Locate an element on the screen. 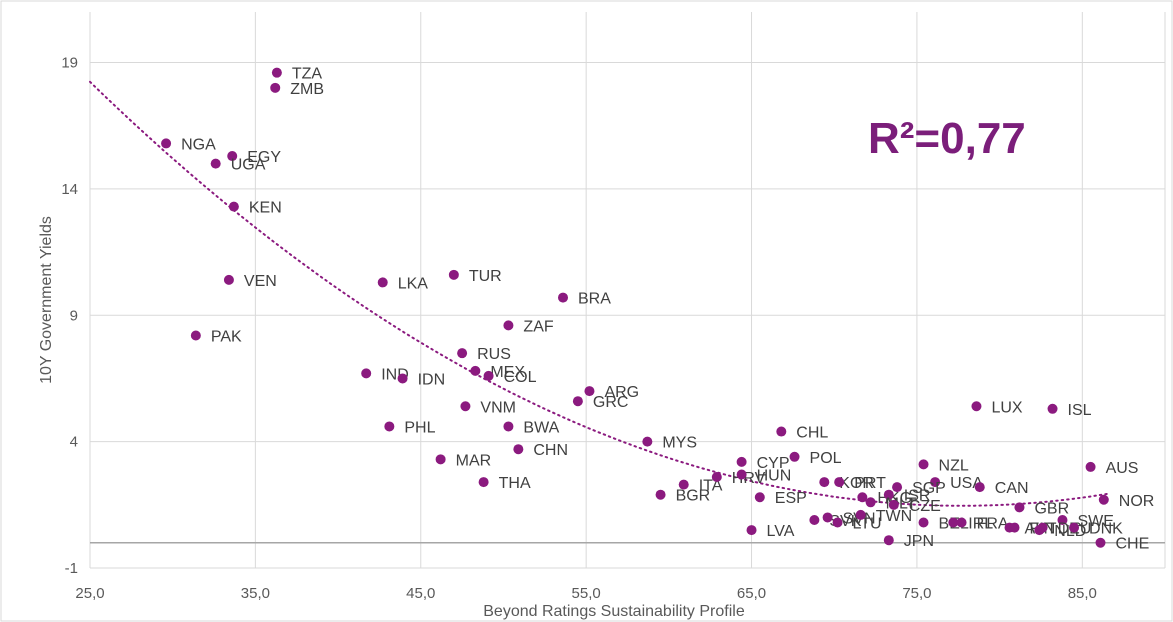 Image resolution: width=1173 pixels, height=622 pixels. point-label-aus: AUS is located at coordinates (1122, 468).